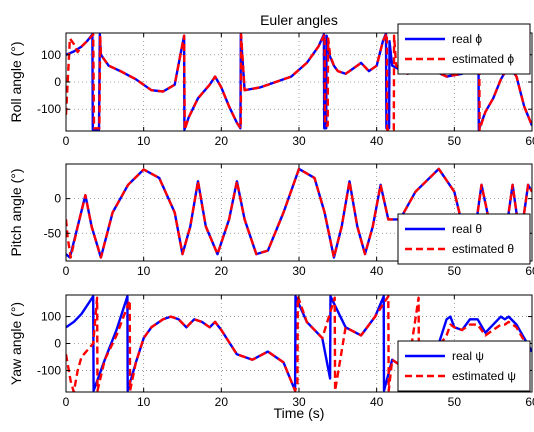  I want to click on y-tick-label: -50, so click(53, 233).